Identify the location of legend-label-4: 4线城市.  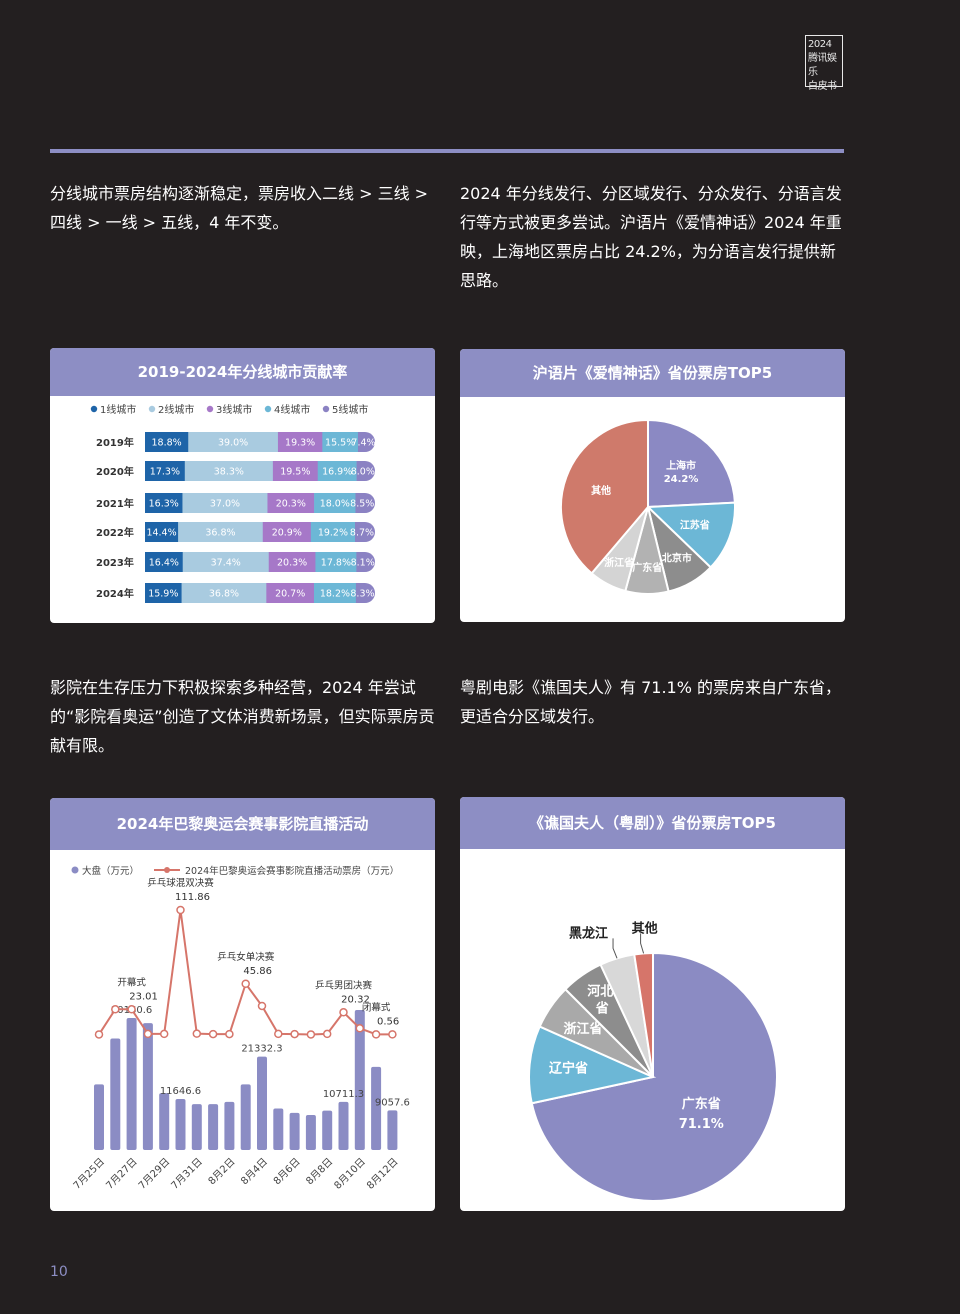
(292, 409).